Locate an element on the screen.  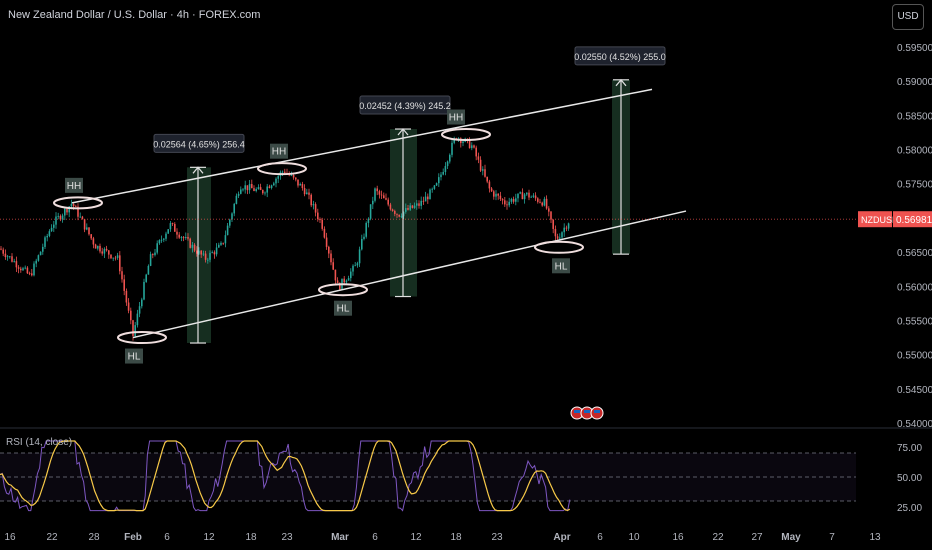
time-tick-label: 22 is located at coordinates (718, 537).